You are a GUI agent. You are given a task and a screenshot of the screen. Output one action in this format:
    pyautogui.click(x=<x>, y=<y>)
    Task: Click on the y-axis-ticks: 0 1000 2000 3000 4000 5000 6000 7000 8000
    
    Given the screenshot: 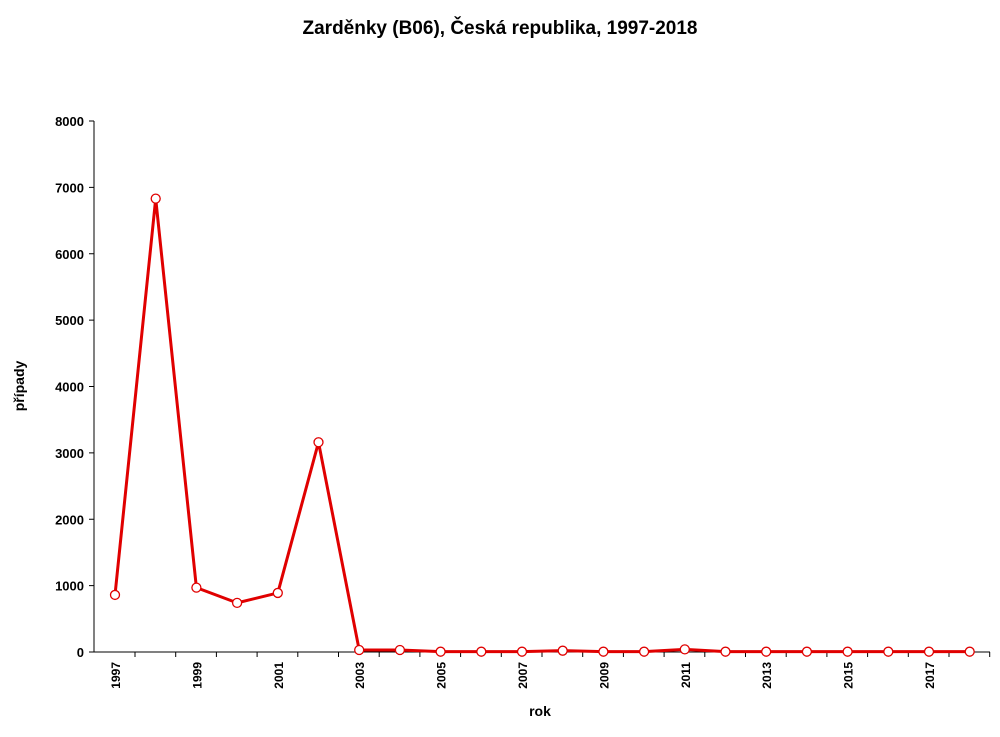 What is the action you would take?
    pyautogui.click(x=74, y=387)
    